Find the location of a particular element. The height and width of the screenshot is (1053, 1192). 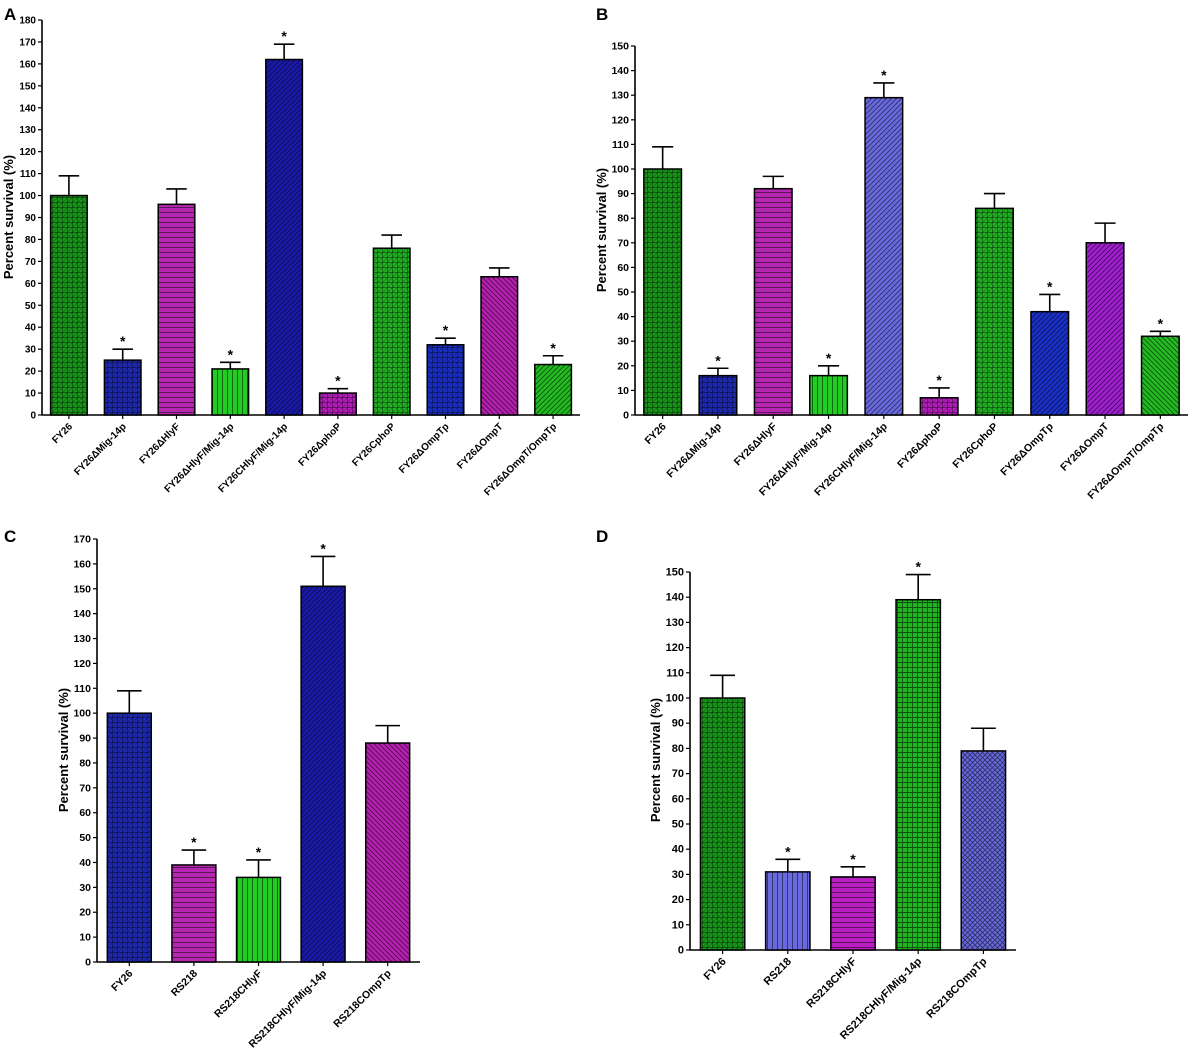

x-tick-label: FY26ΔphoP is located at coordinates (920, 446).